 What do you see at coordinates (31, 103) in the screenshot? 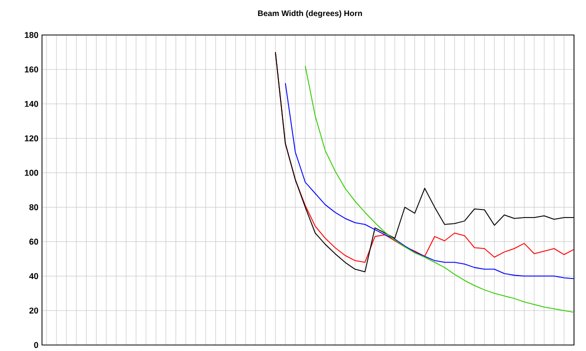
I see `y-tick-label: 140` at bounding box center [31, 103].